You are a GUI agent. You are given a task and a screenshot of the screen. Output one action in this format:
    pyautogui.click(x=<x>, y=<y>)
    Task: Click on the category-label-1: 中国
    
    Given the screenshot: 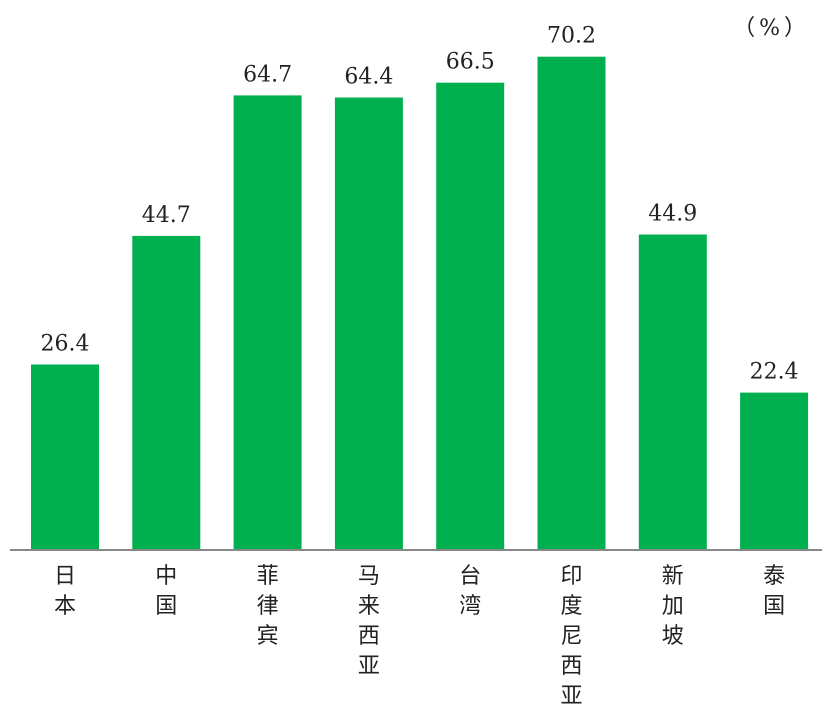 What is the action you would take?
    pyautogui.click(x=166, y=591)
    